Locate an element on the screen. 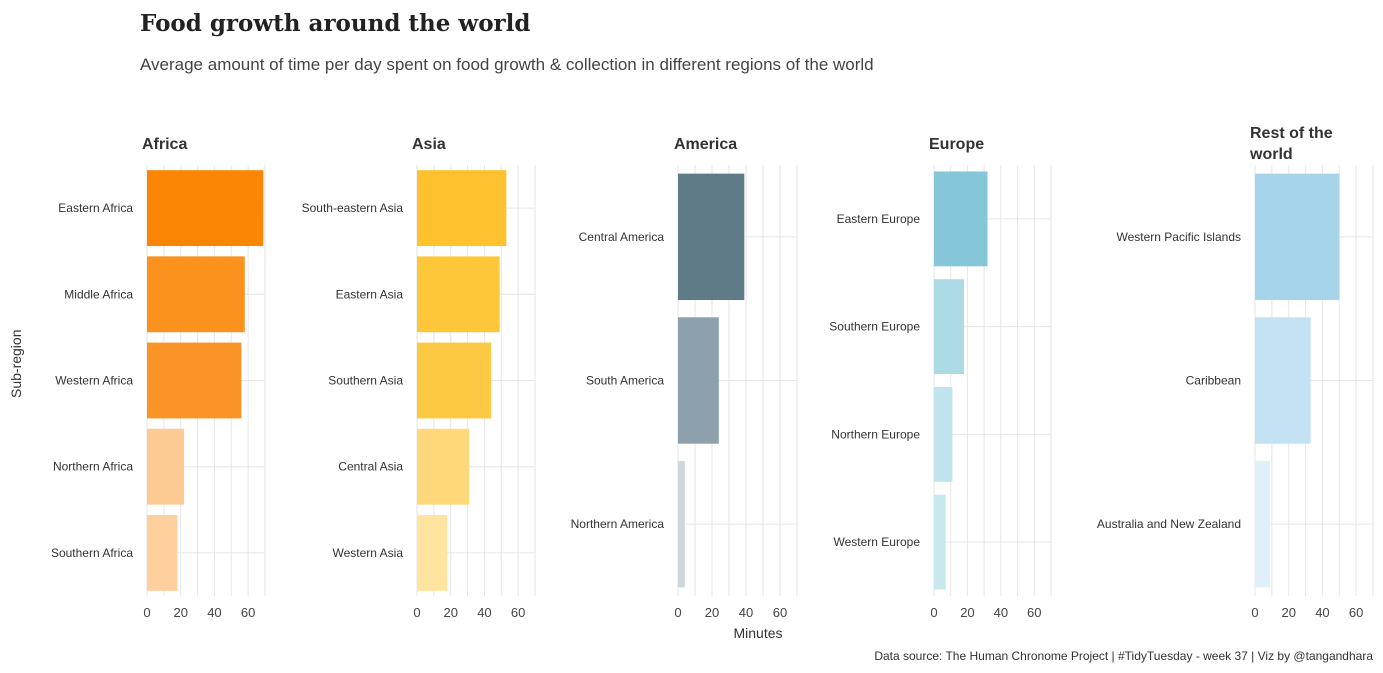 The image size is (1383, 673). panel-title: Rest of the world is located at coordinates (1291, 144).